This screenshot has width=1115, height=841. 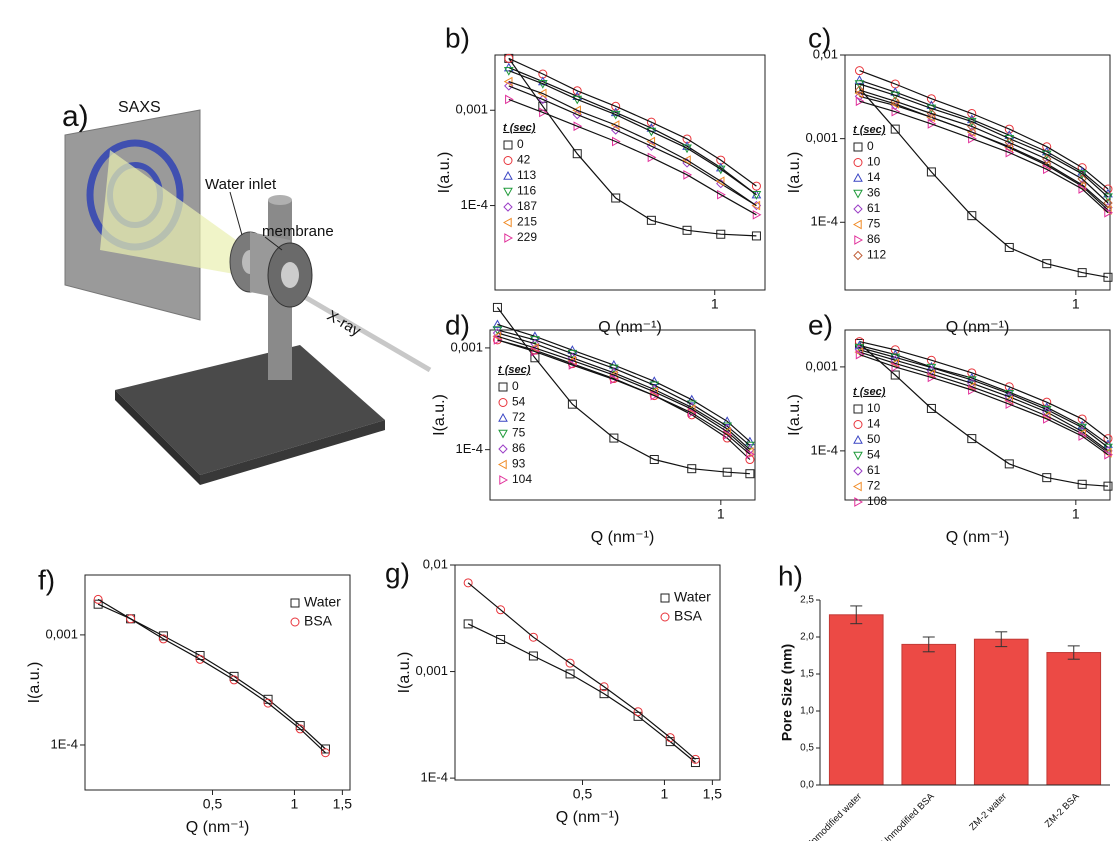 I want to click on panel-label: a), so click(x=75, y=116).